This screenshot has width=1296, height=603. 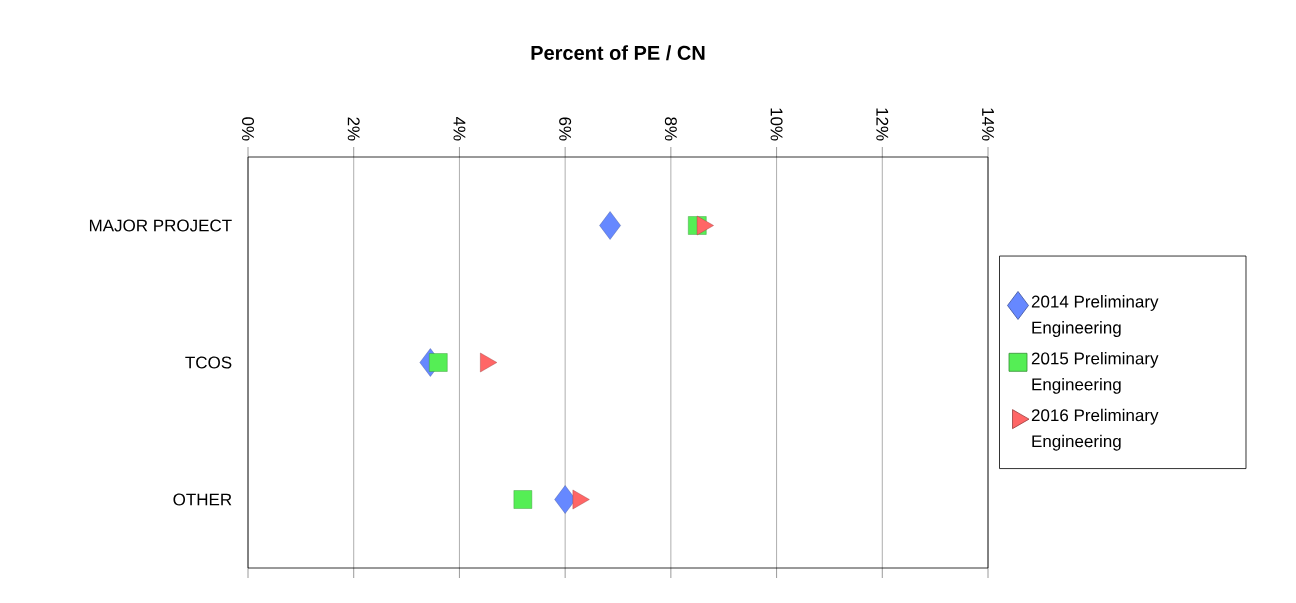 I want to click on legend-label: 2015 Preliminary Engineering, so click(x=1095, y=372).